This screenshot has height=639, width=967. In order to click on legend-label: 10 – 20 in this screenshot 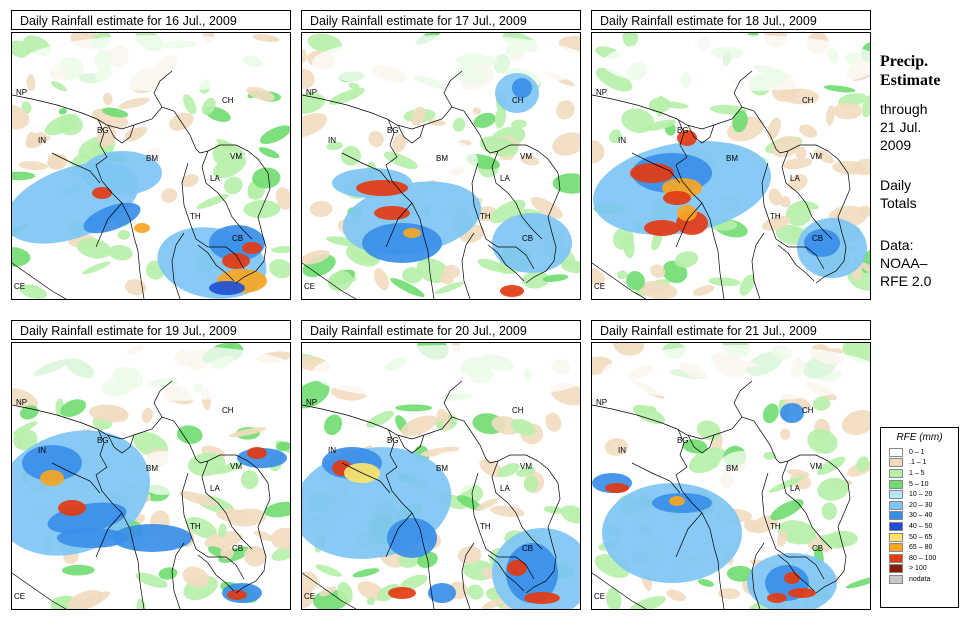, I will do `click(921, 495)`.